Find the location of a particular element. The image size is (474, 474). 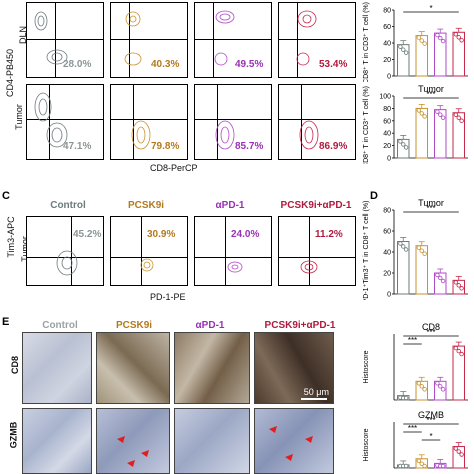

header-c-pcsk9i: PCSK9i is located at coordinates (146, 205).